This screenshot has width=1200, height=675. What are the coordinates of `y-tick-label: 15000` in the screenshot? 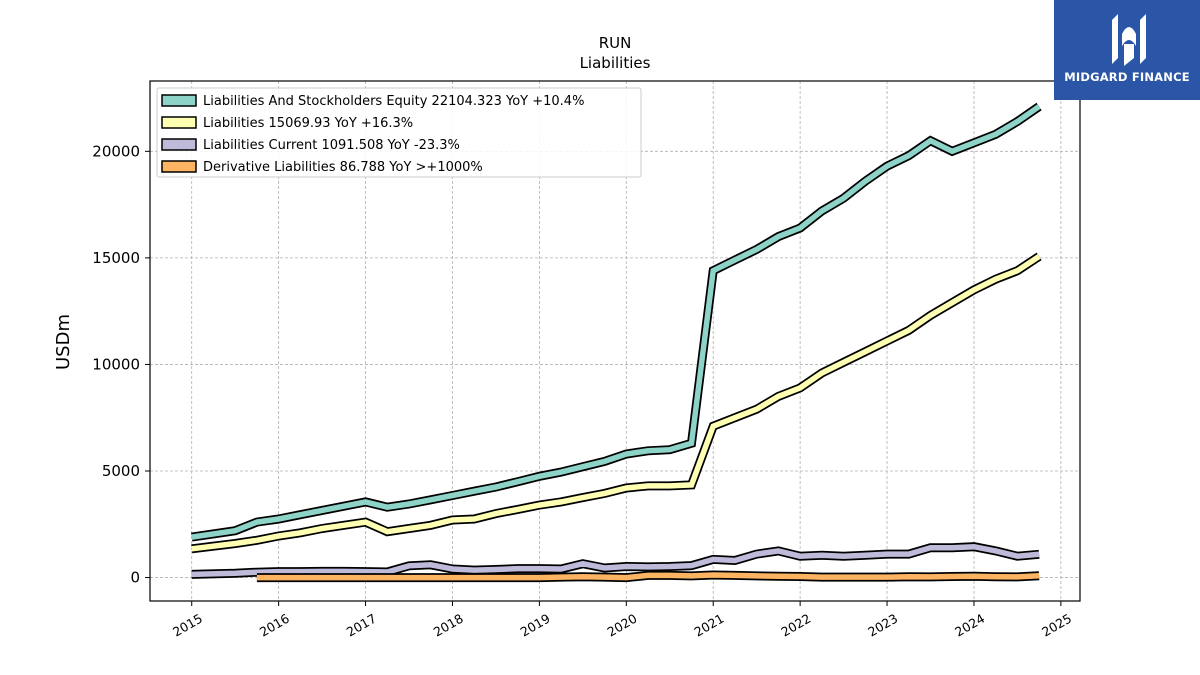 It's located at (116, 258).